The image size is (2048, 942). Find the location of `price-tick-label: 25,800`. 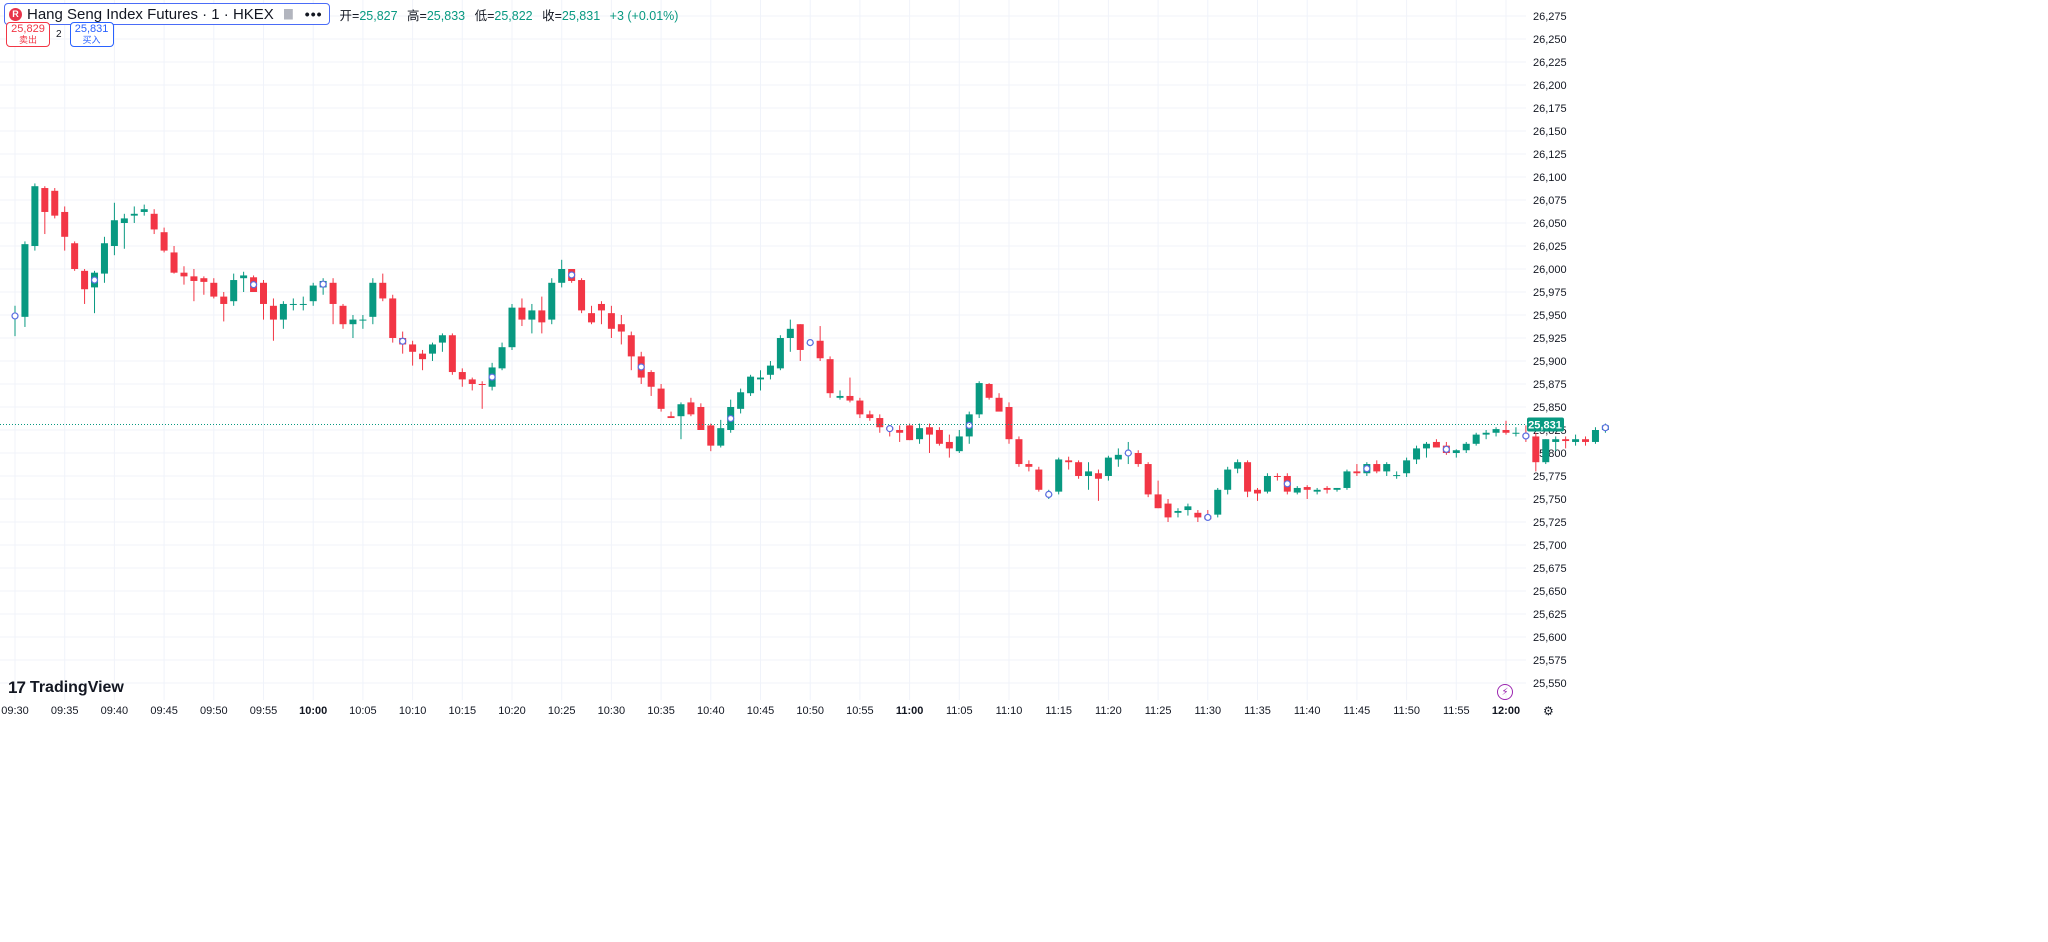

price-tick-label: 25,800 is located at coordinates (1550, 454).